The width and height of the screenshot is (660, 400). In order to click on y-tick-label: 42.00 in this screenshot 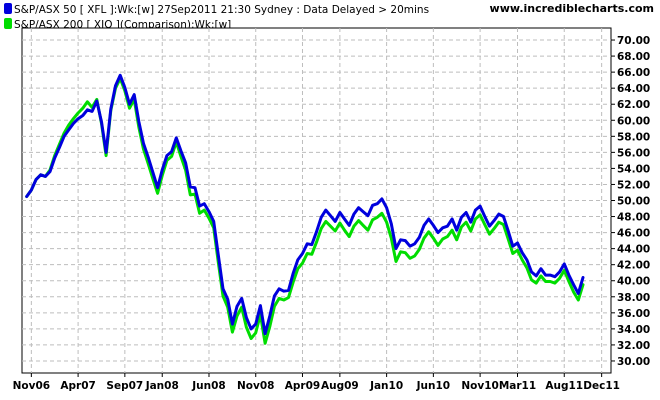, I will do `click(633, 266)`.